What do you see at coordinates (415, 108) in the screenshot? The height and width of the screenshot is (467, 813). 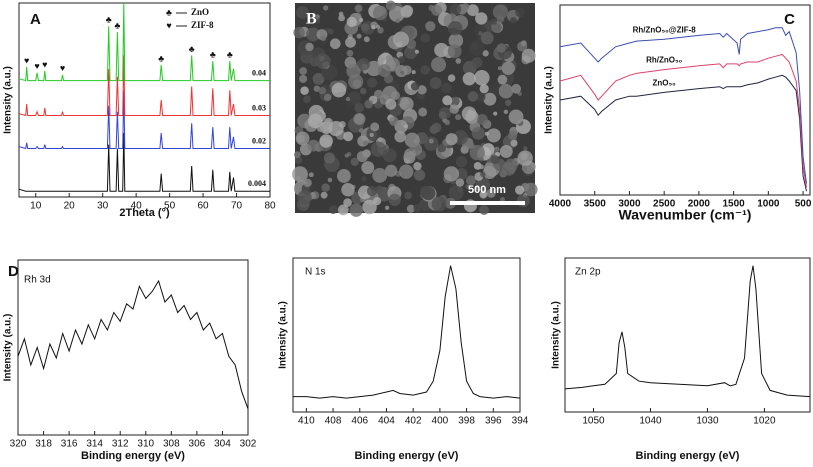 I see `sem-image` at bounding box center [415, 108].